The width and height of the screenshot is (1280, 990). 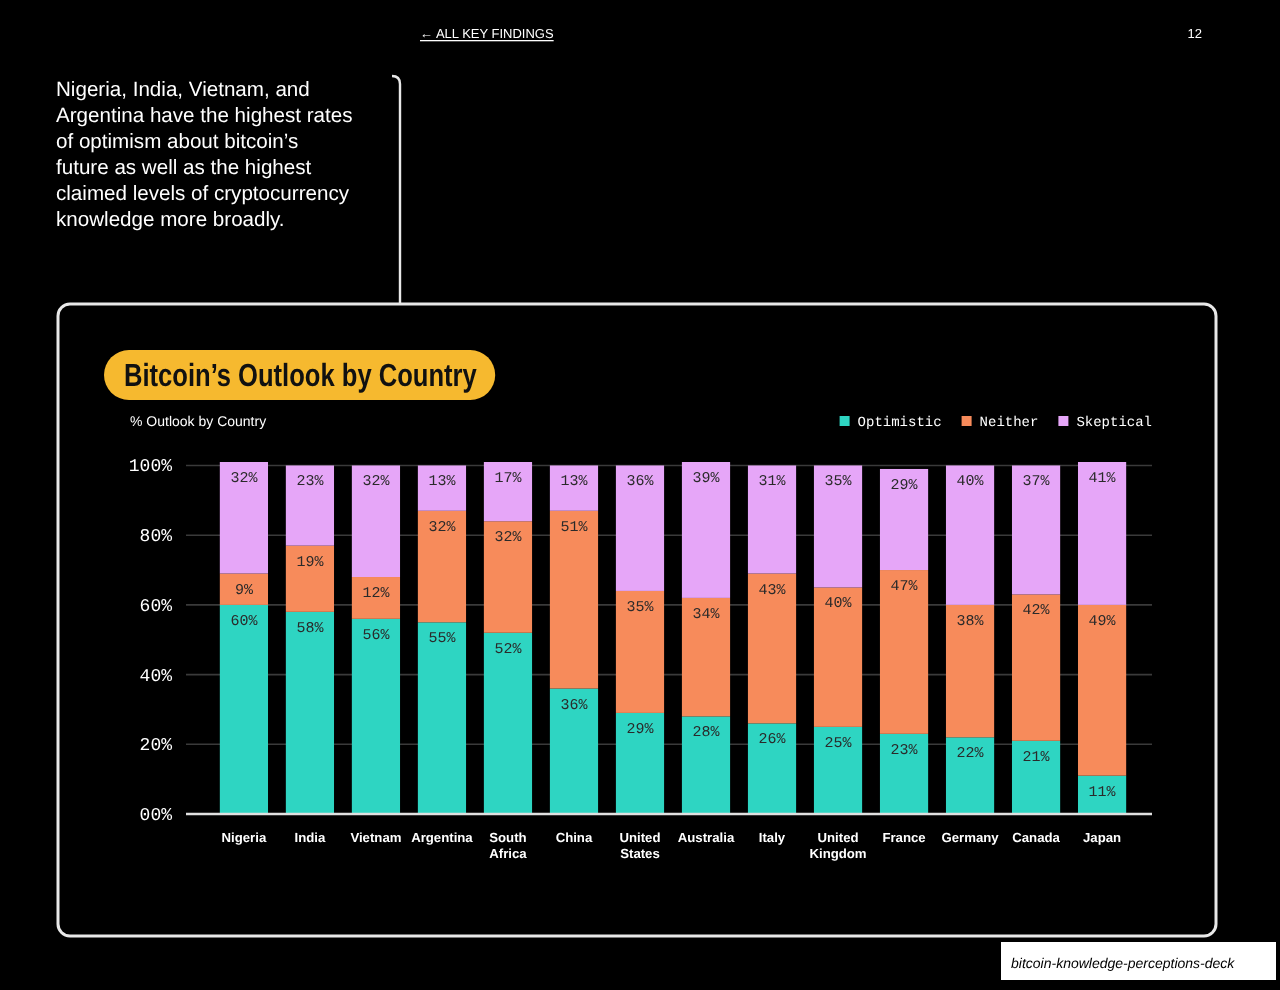 I want to click on y-tick-label: 100%, so click(x=151, y=467).